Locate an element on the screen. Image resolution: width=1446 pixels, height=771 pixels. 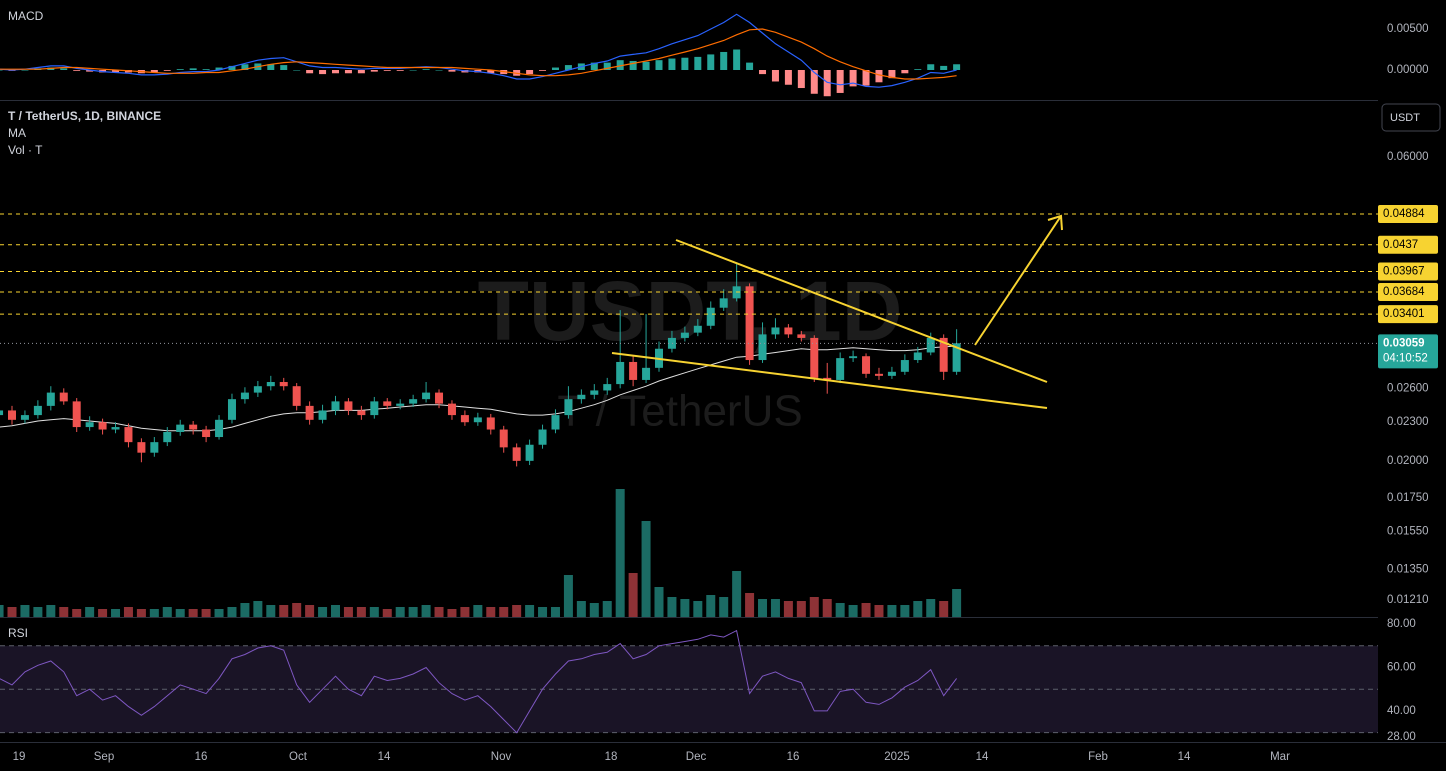
y-tick-label: 0.01210 is located at coordinates (1408, 600).